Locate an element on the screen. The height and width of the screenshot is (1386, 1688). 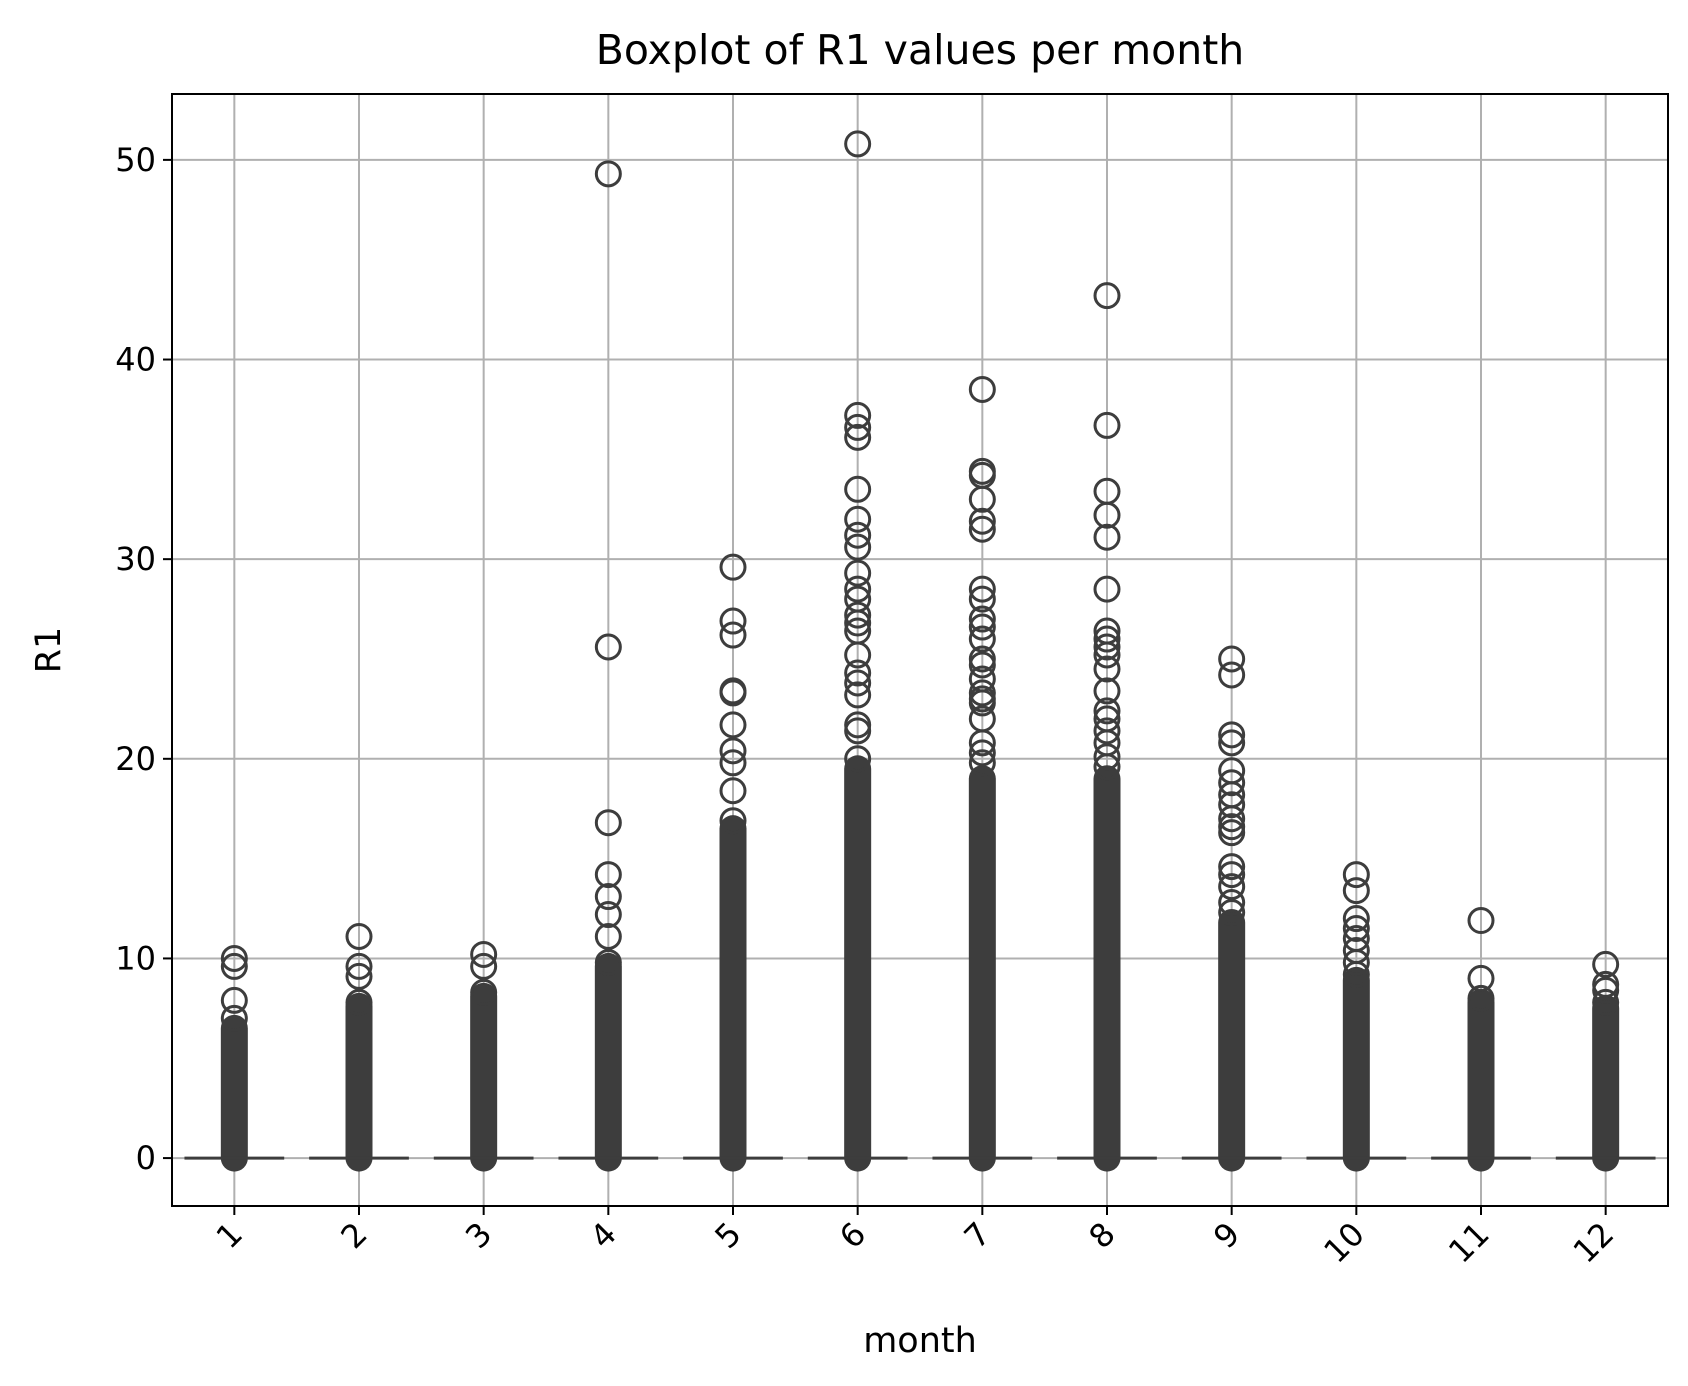
x-tick-label: 8 is located at coordinates (1101, 1235).